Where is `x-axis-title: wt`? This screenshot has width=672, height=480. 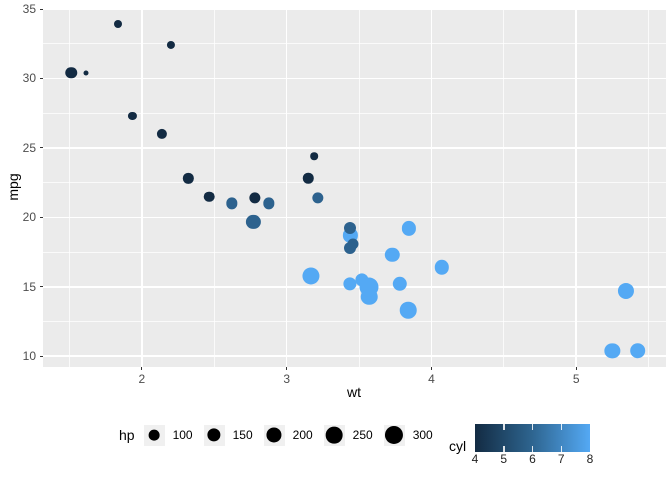
x-axis-title: wt is located at coordinates (354, 392).